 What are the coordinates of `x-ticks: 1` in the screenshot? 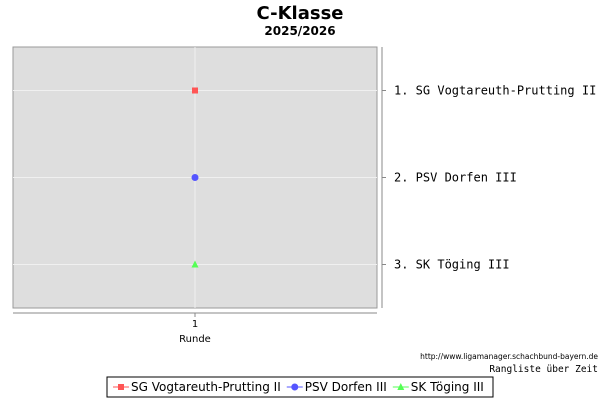 It's located at (195, 321).